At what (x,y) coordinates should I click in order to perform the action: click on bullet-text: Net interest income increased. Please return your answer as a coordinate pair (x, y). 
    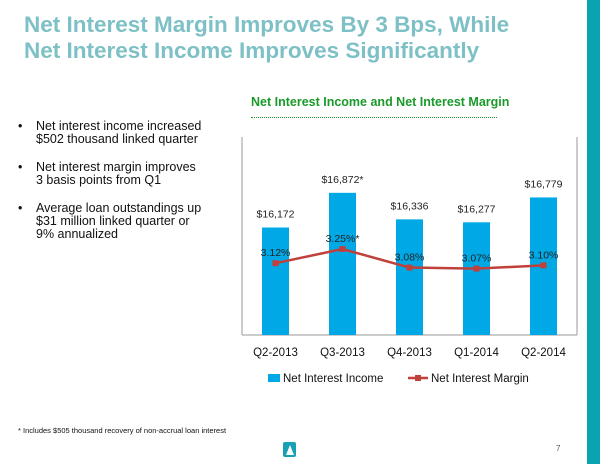
    Looking at the image, I should click on (119, 126).